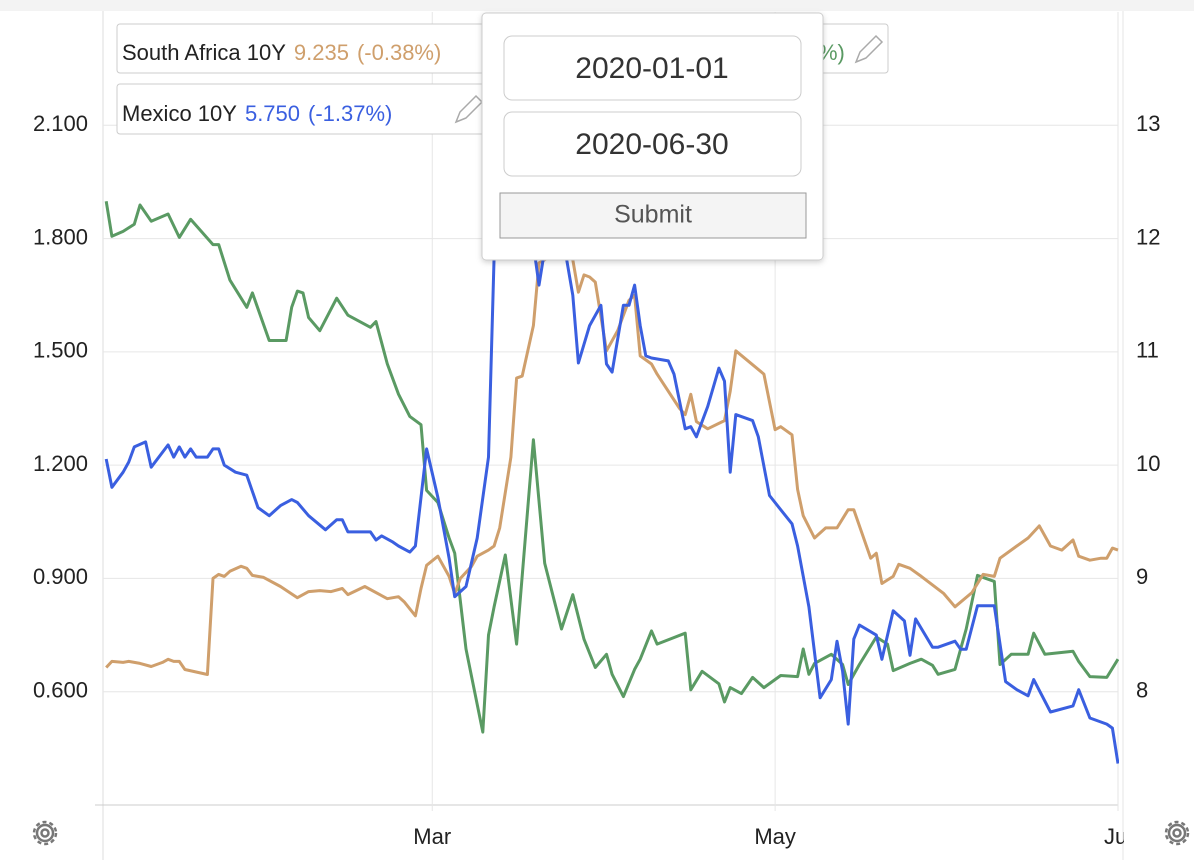 The height and width of the screenshot is (868, 1194). What do you see at coordinates (272, 113) in the screenshot?
I see `legend-value: 5.750` at bounding box center [272, 113].